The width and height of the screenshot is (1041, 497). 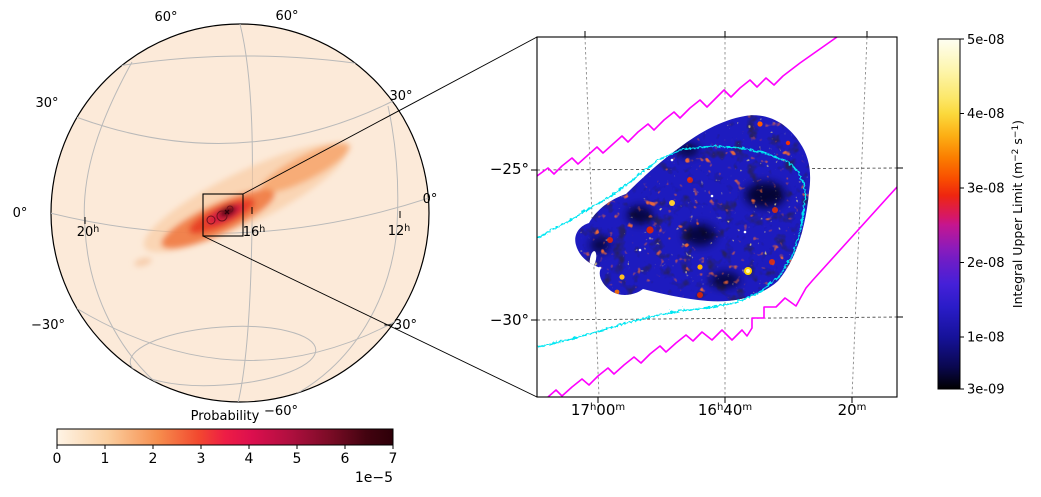 I want to click on prob-tick-6: 6, so click(x=345, y=459).